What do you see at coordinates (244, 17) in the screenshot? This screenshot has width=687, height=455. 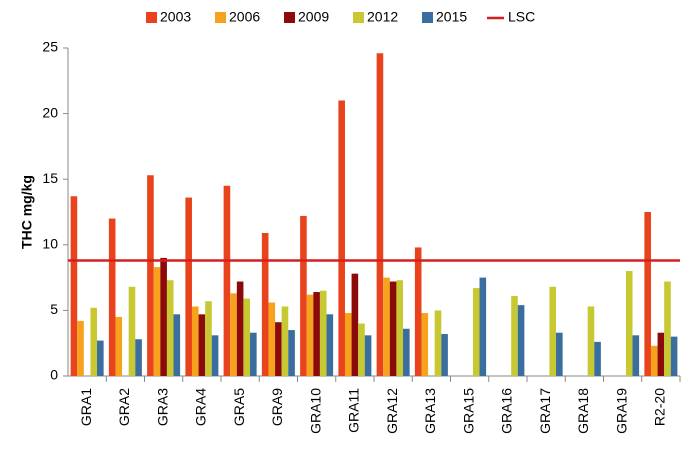 I see `legend-label: 2006` at bounding box center [244, 17].